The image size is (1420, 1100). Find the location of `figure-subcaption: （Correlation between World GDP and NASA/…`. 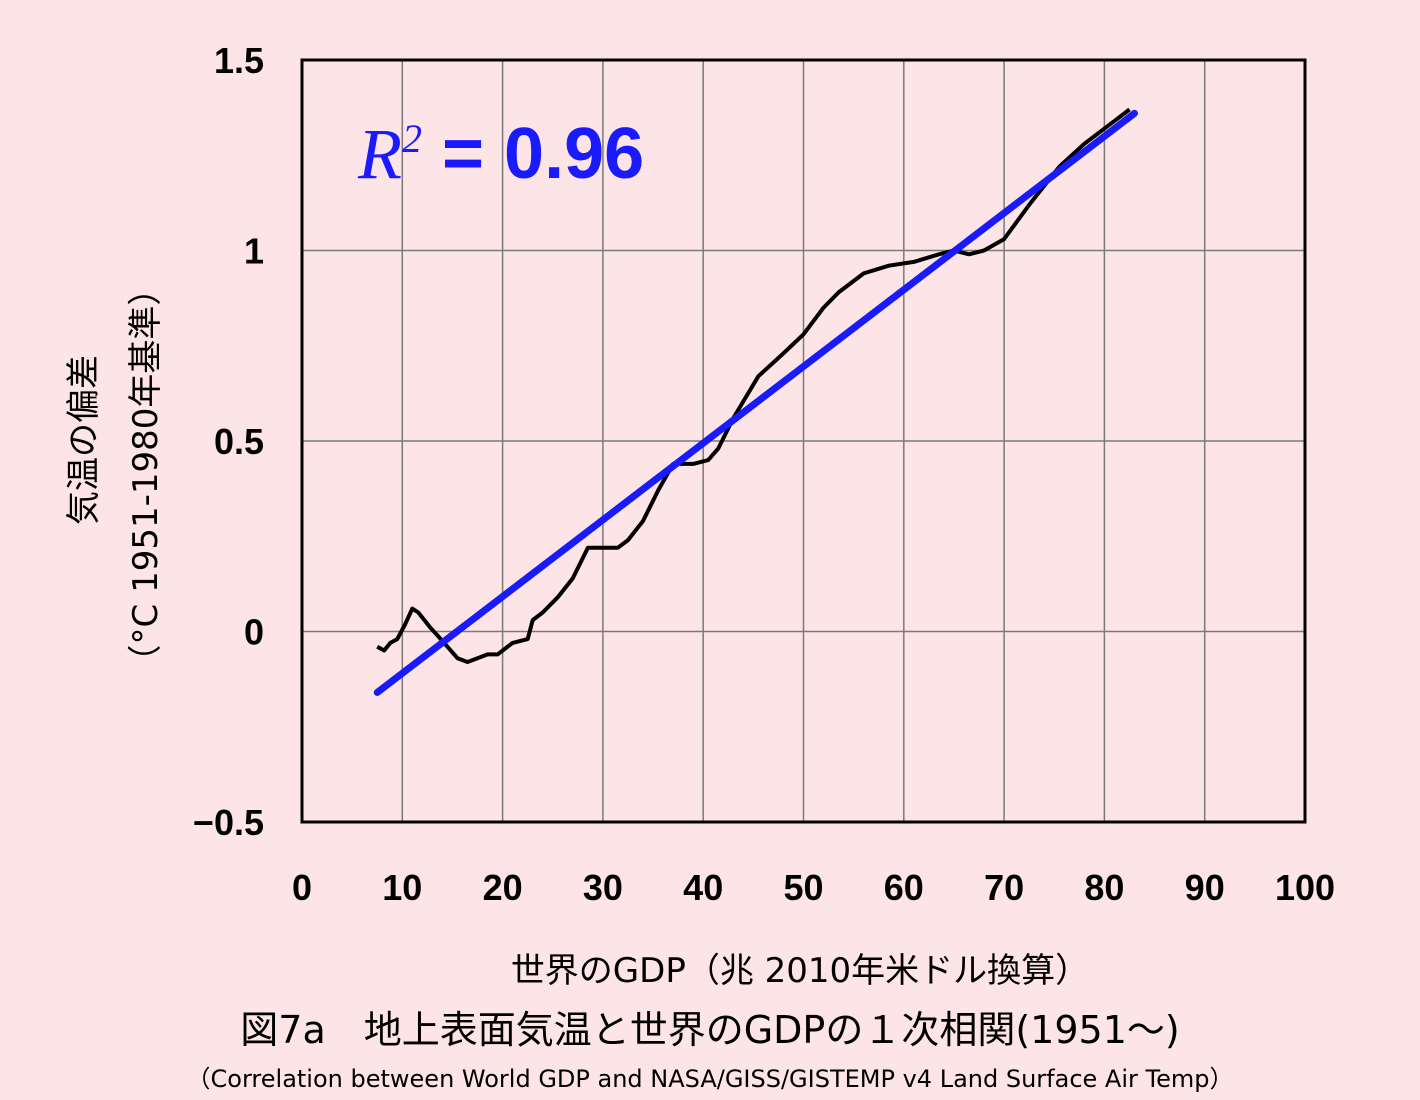

figure-subcaption: （Correlation between World GDP and NASA/… is located at coordinates (710, 1079).